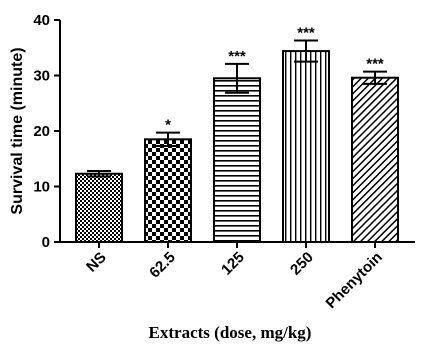 This screenshot has width=422, height=347. I want to click on y-ticks: 0 10 20 30 40, so click(46, 131).